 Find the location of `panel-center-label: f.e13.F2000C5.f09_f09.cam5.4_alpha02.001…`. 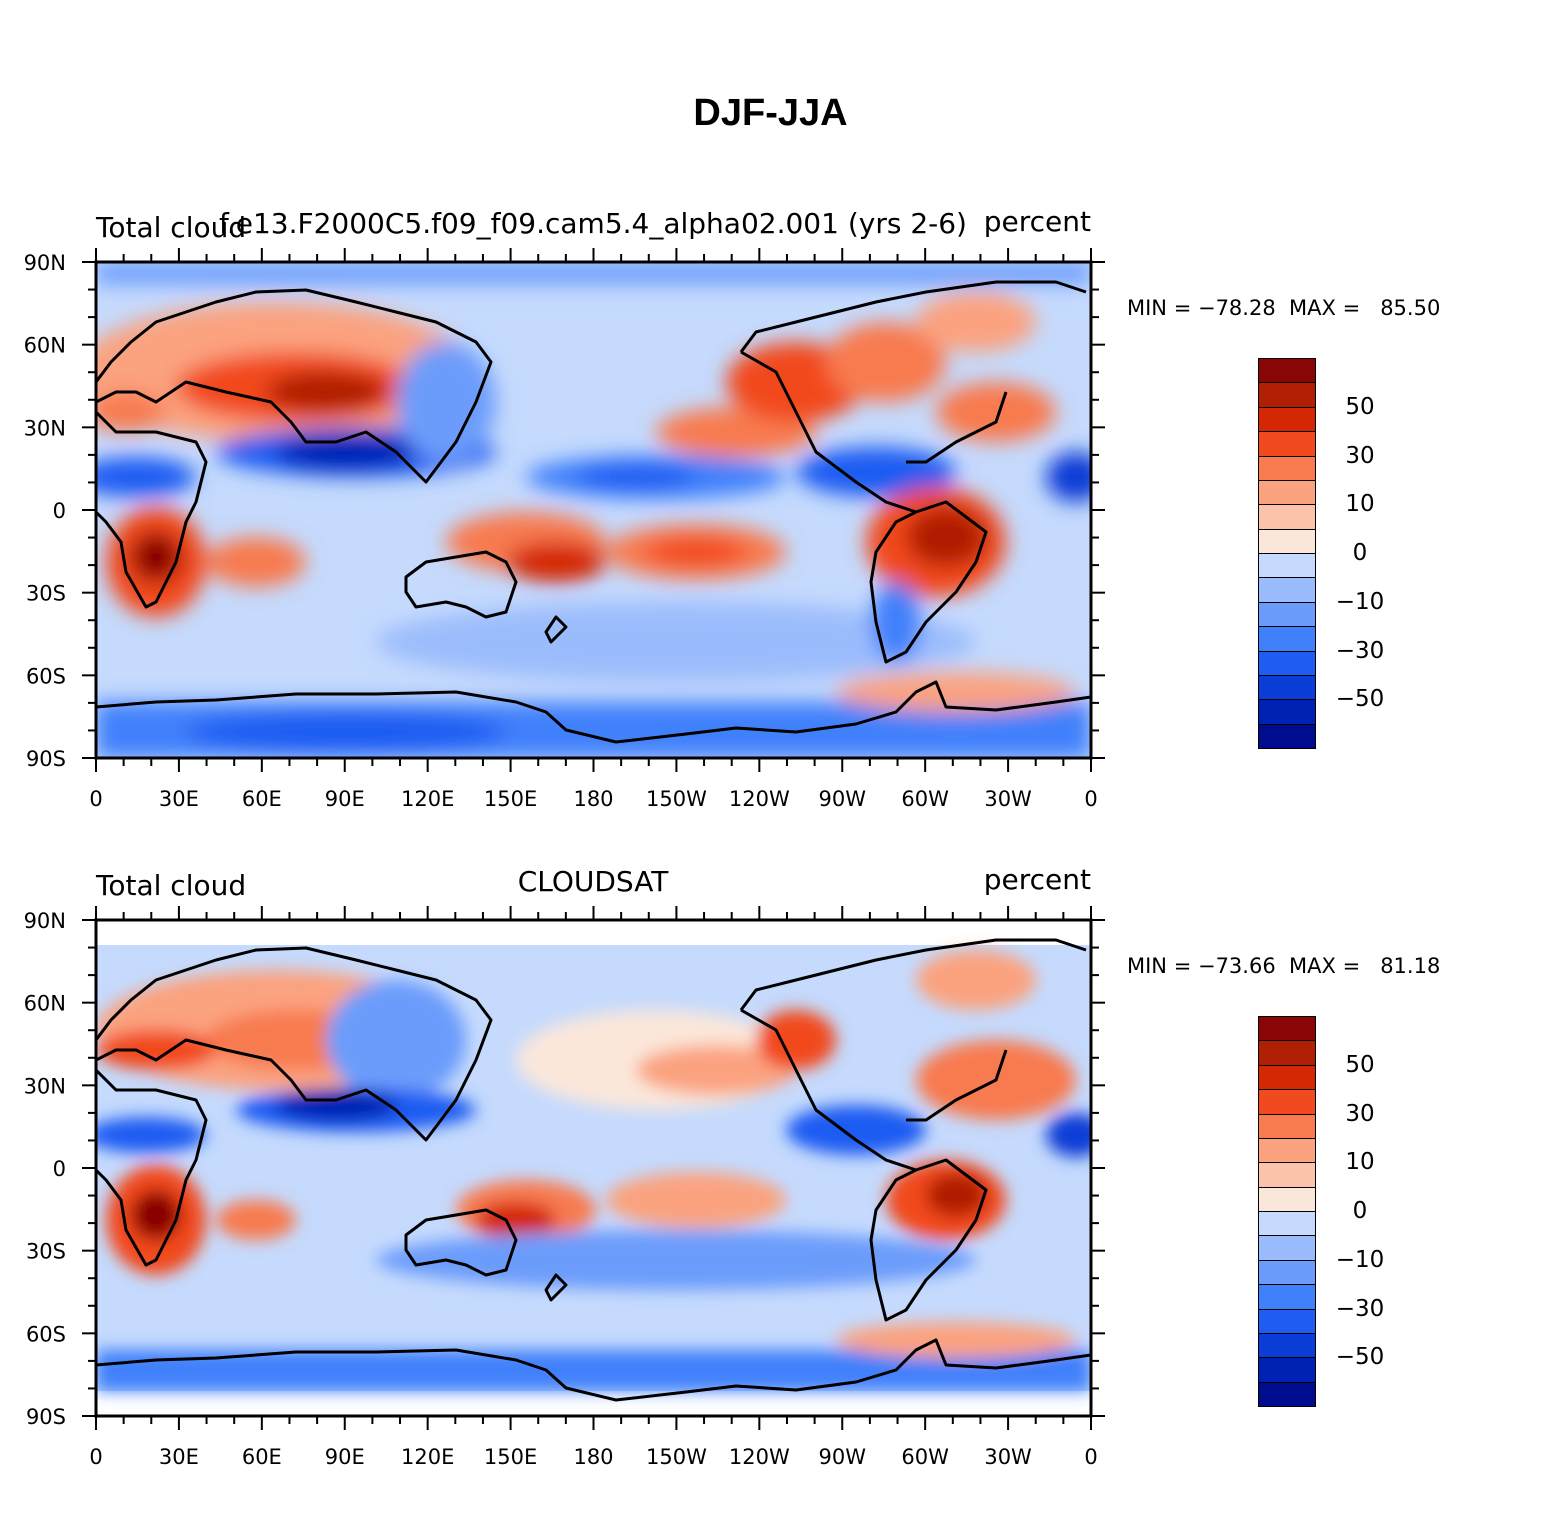

panel-center-label: f.e13.F2000C5.f09_f09.cam5.4_alpha02.001… is located at coordinates (593, 223).